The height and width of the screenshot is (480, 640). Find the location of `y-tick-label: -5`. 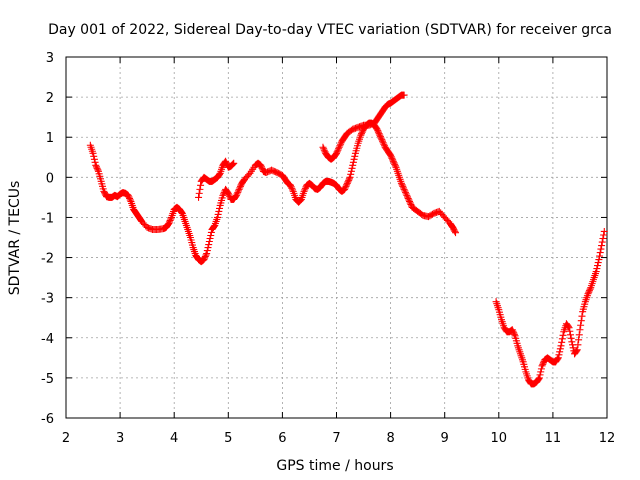

y-tick-label: -5 is located at coordinates (47, 379).